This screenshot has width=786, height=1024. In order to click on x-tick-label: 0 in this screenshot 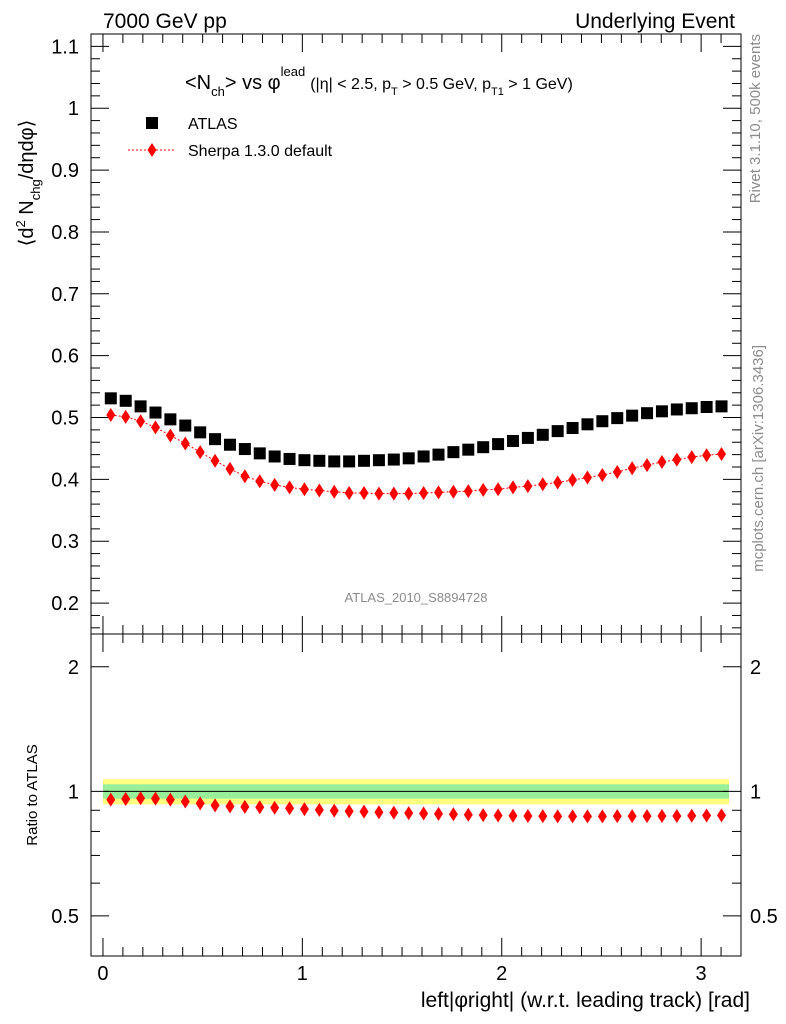, I will do `click(102, 974)`.